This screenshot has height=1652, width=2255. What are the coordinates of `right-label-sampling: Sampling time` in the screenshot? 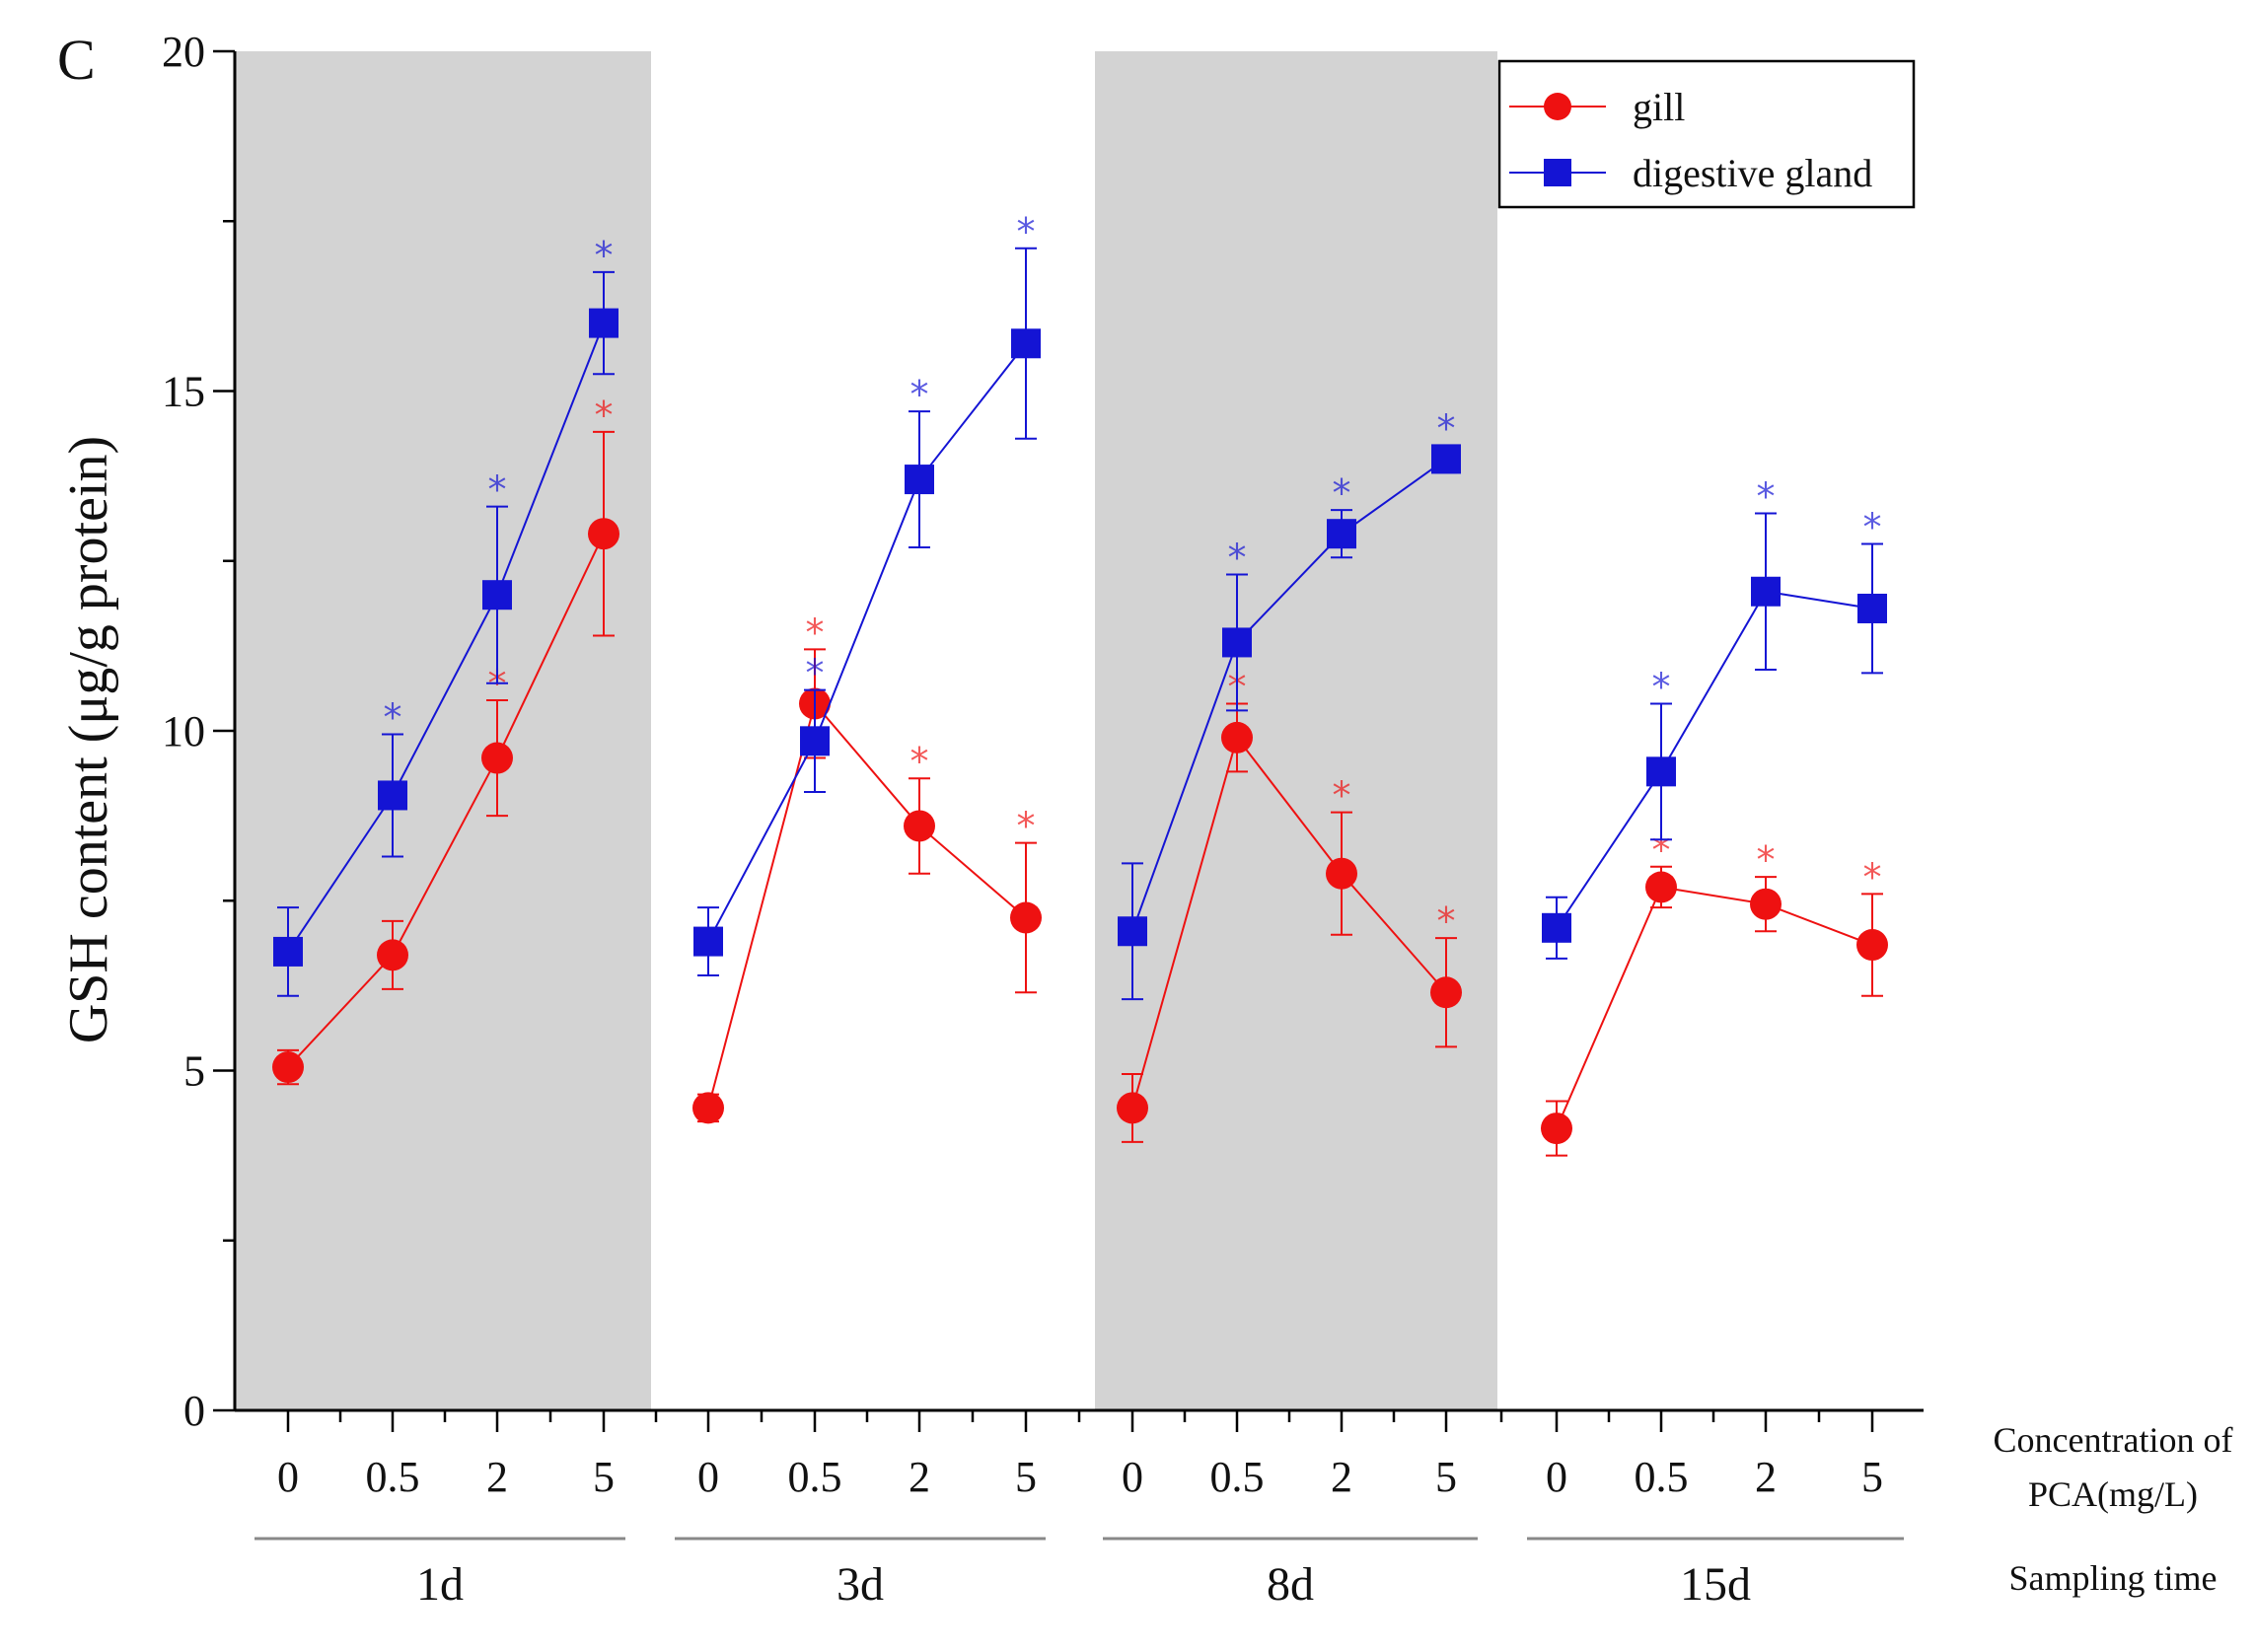 It's located at (2113, 1578).